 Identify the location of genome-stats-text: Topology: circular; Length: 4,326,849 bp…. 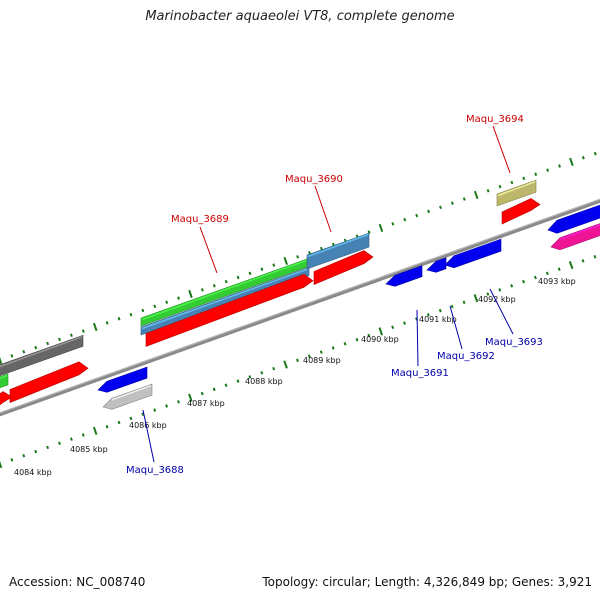
(427, 582).